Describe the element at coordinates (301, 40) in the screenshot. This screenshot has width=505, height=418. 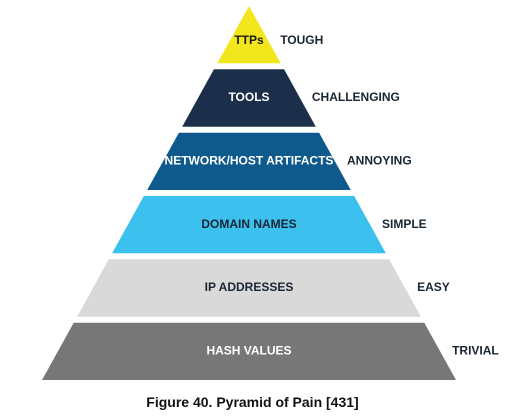
I see `difficulty-label-tough: TOUGH` at that location.